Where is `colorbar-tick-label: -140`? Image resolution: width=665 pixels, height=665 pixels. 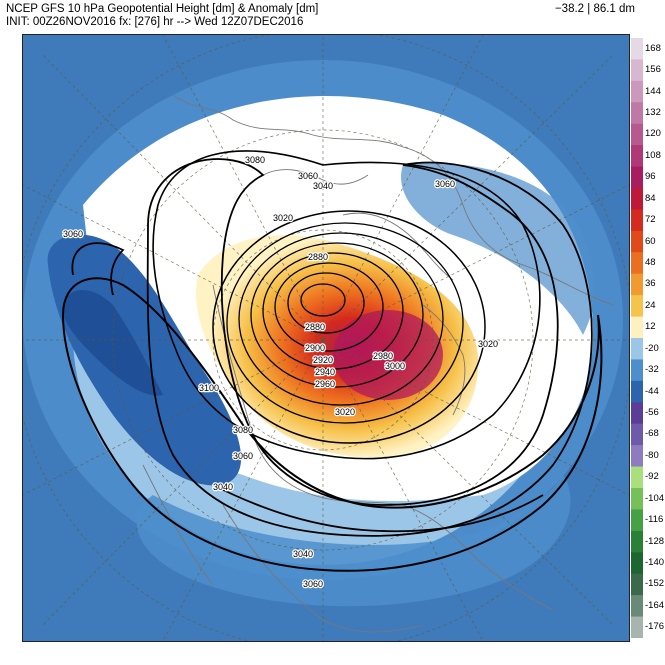
colorbar-tick-label: -140 is located at coordinates (655, 562).